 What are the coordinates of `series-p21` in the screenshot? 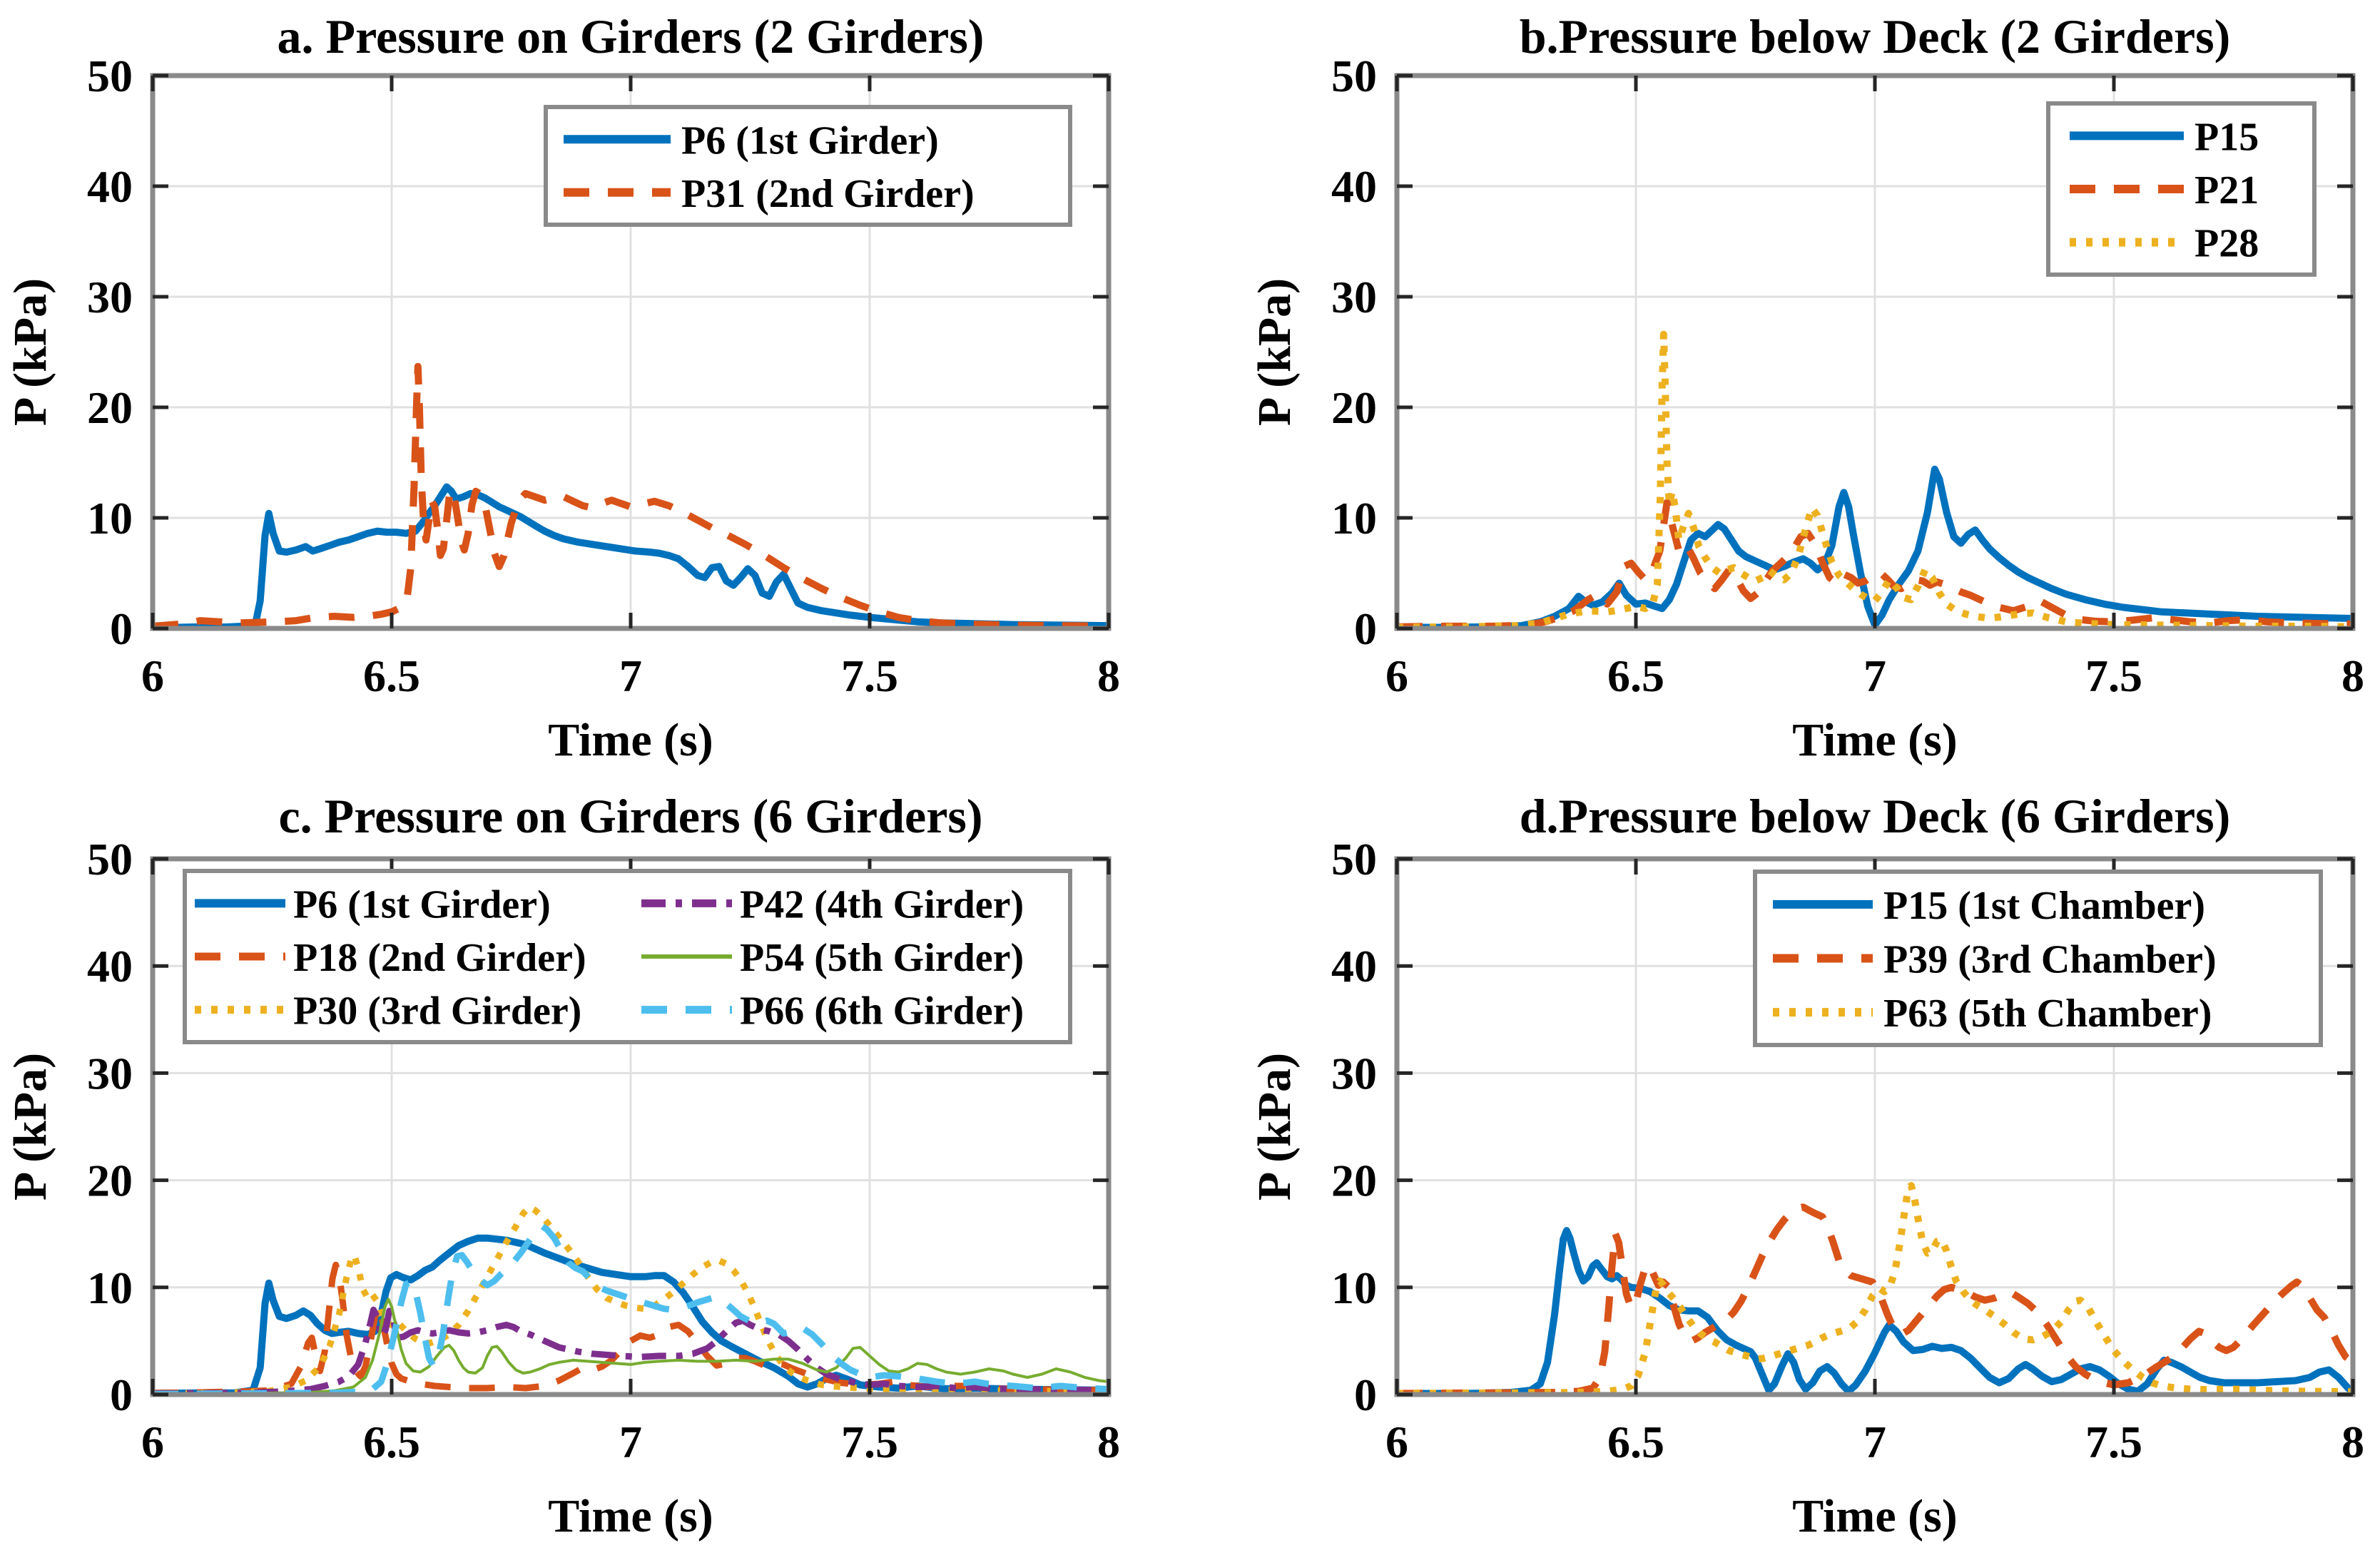 It's located at (1875, 563).